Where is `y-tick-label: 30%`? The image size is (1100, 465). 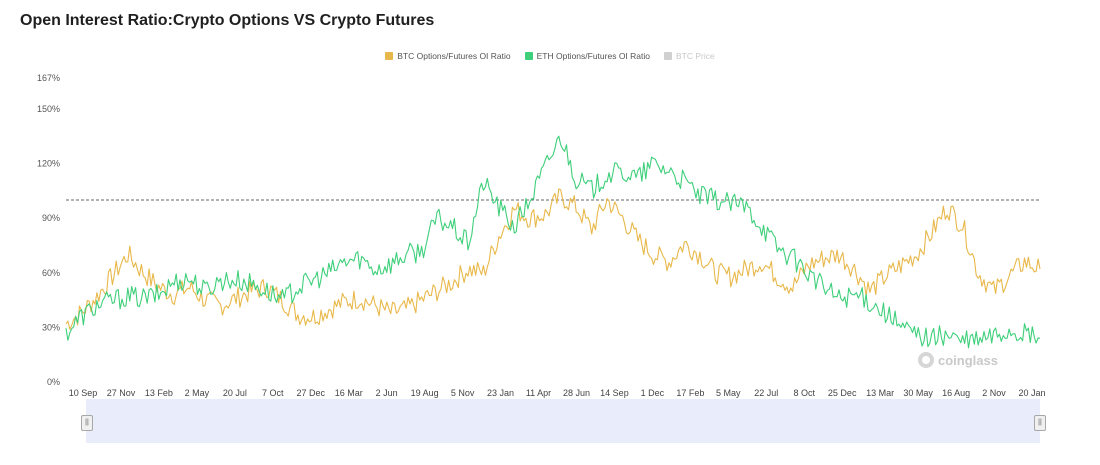 y-tick-label: 30% is located at coordinates (51, 327).